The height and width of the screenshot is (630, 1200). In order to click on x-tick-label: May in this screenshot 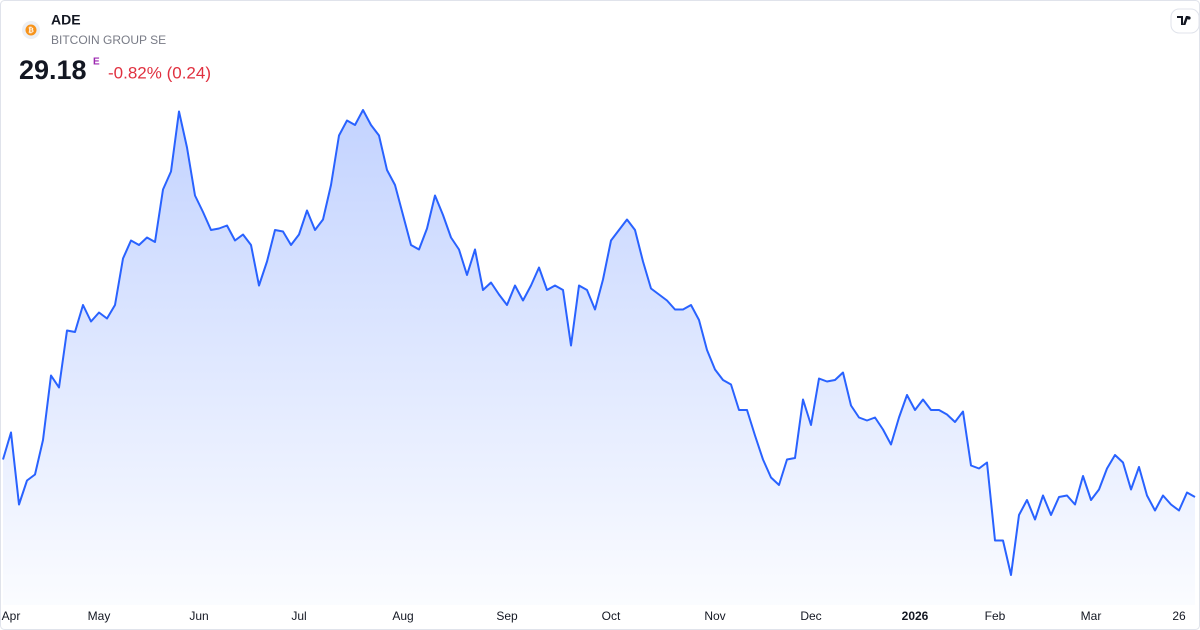, I will do `click(99, 616)`.